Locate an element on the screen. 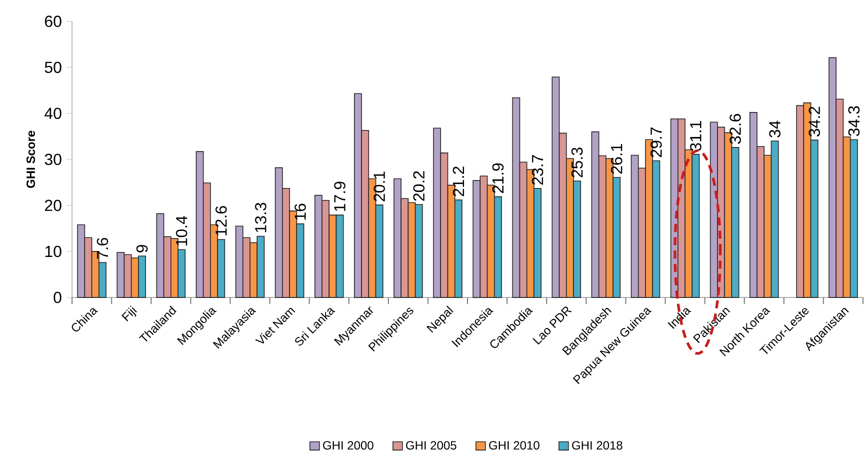 The height and width of the screenshot is (467, 867). data-label: 21.2 is located at coordinates (458, 181).